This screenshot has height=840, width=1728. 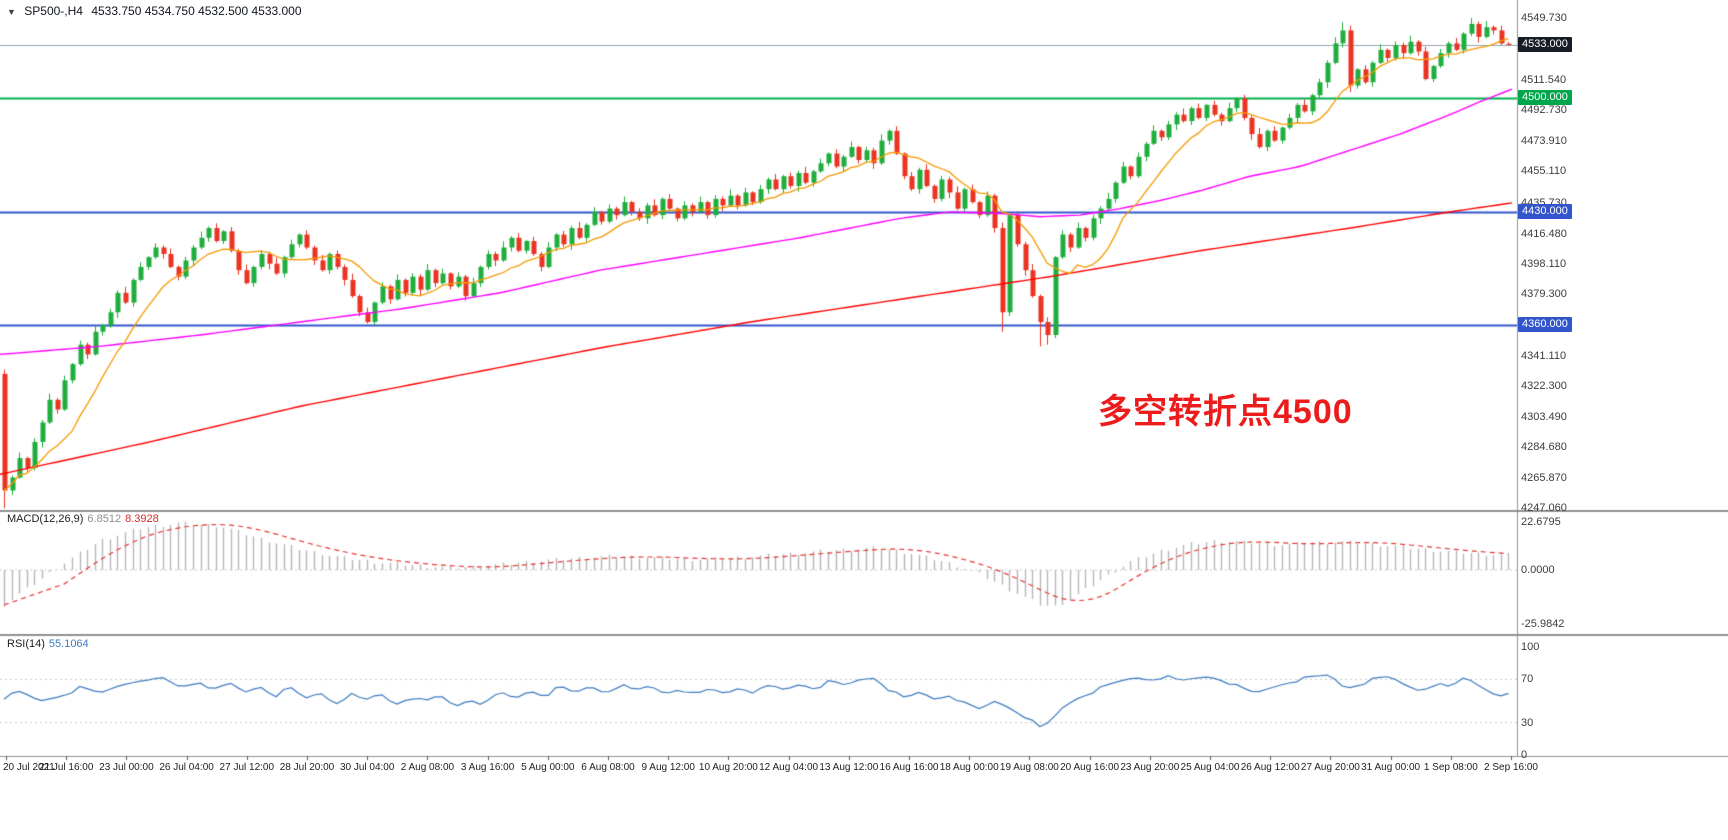 What do you see at coordinates (1538, 570) in the screenshot?
I see `macd-axis-label: 0.0000` at bounding box center [1538, 570].